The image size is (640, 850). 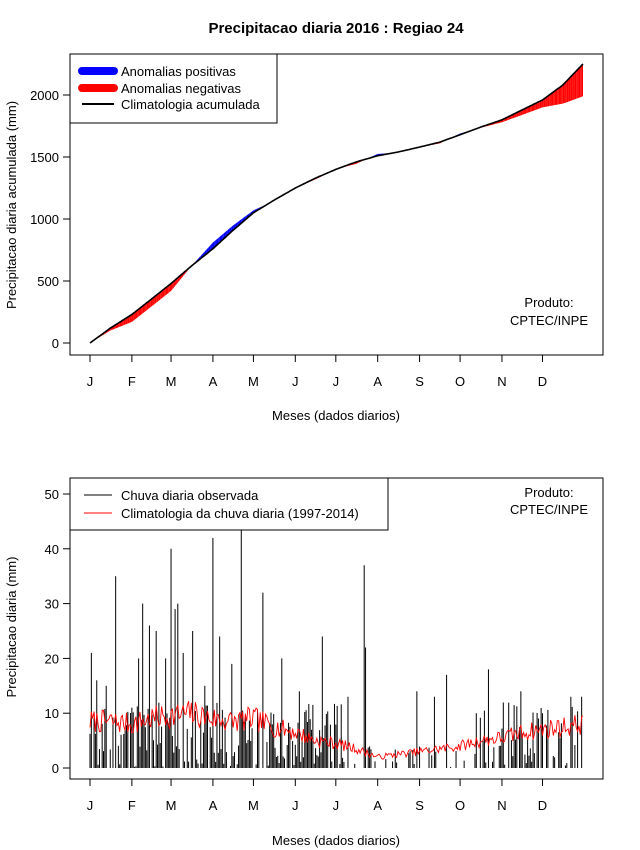 What do you see at coordinates (460, 381) in the screenshot?
I see `top-x-tick-label: O` at bounding box center [460, 381].